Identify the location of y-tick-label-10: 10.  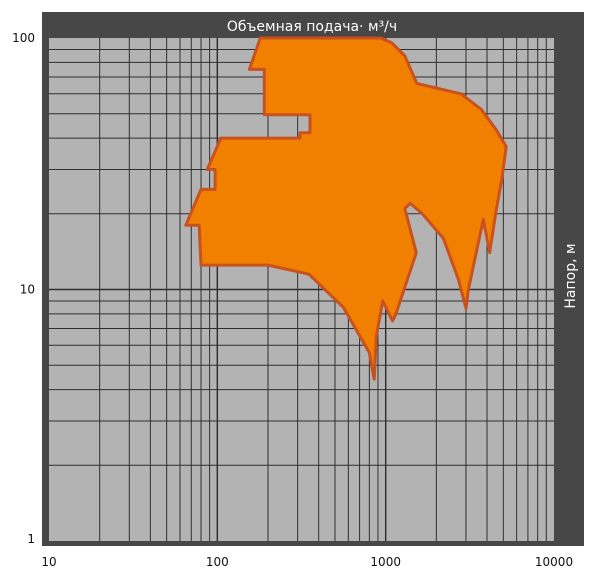
(27, 290).